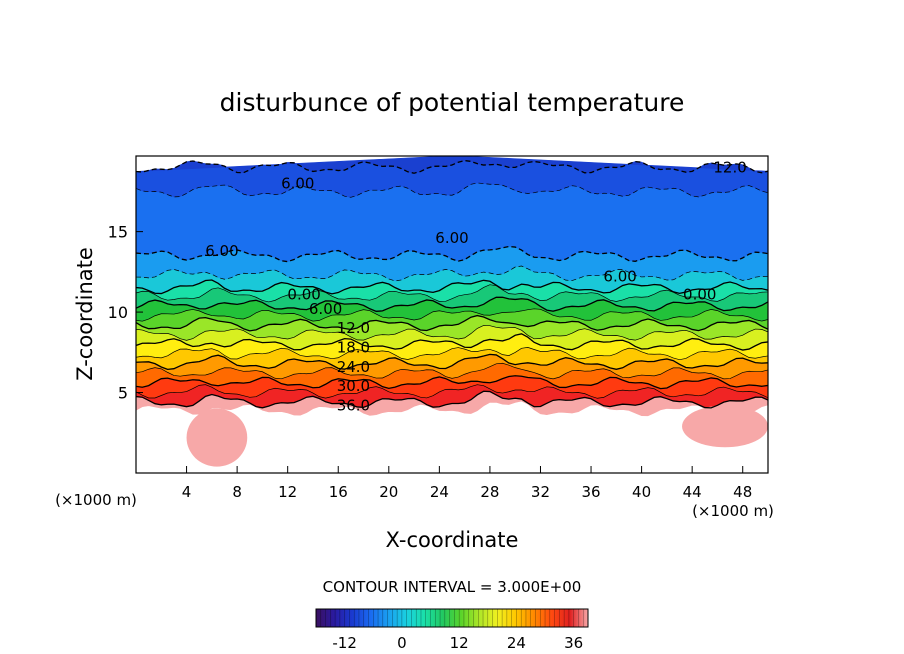 The width and height of the screenshot is (904, 654). I want to click on colorbar-tick-label: 24, so click(516, 643).